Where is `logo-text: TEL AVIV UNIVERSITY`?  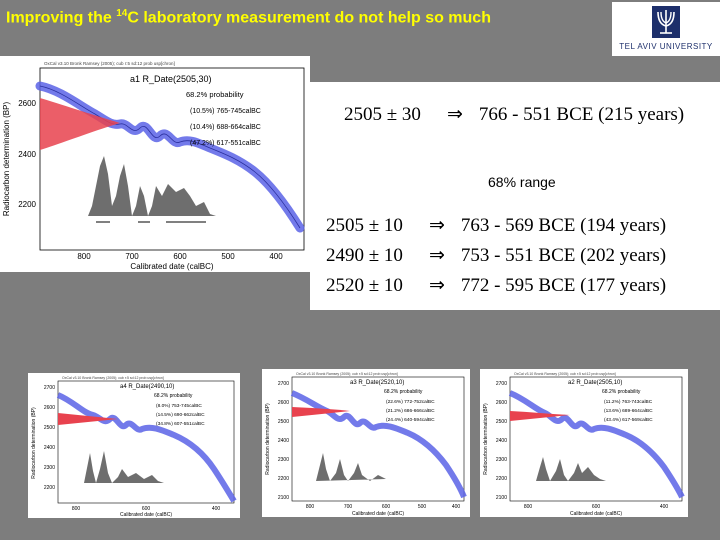
logo-text: TEL AVIV UNIVERSITY is located at coordinates (666, 46).